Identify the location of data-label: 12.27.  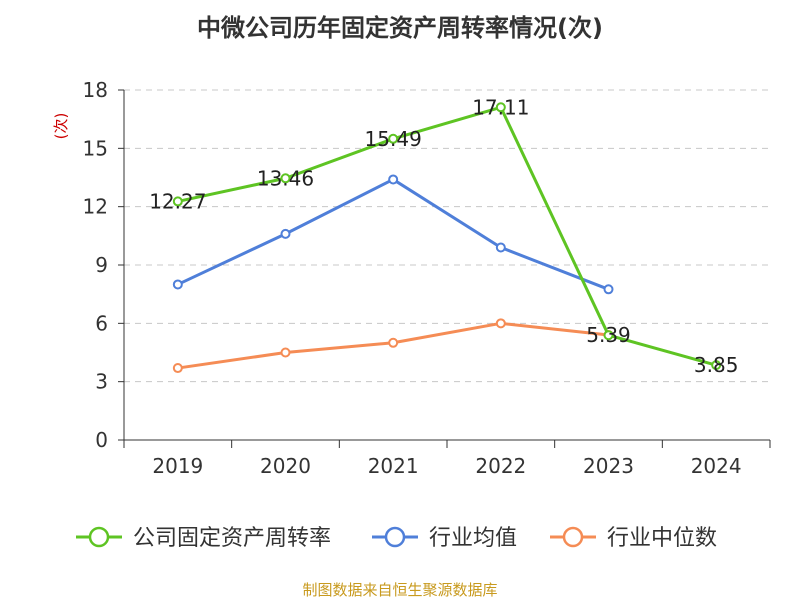
(177, 201).